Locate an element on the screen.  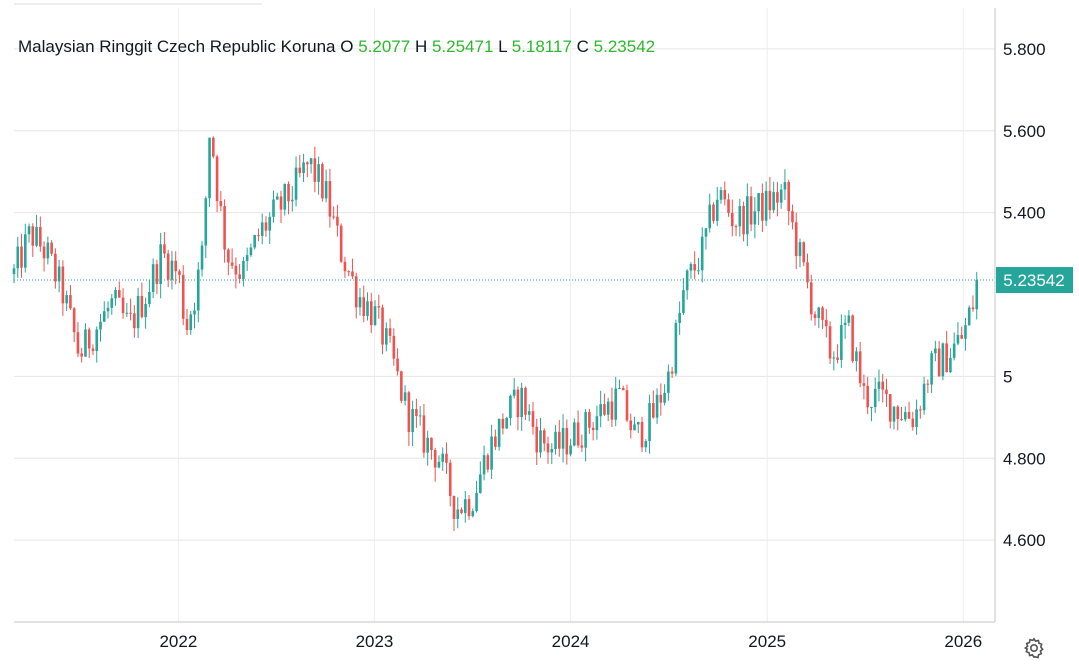
y-tick-label: 5.800 is located at coordinates (1024, 49).